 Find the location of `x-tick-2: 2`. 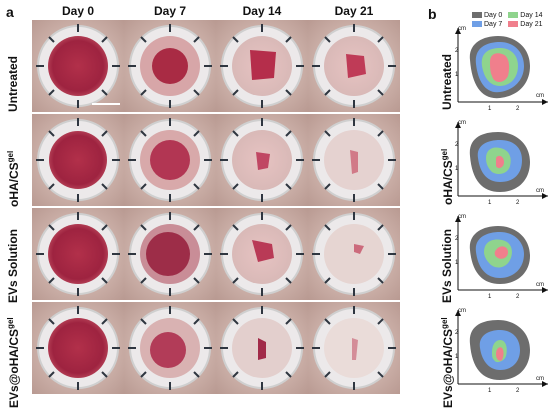

x-tick-2: 2 is located at coordinates (518, 109).